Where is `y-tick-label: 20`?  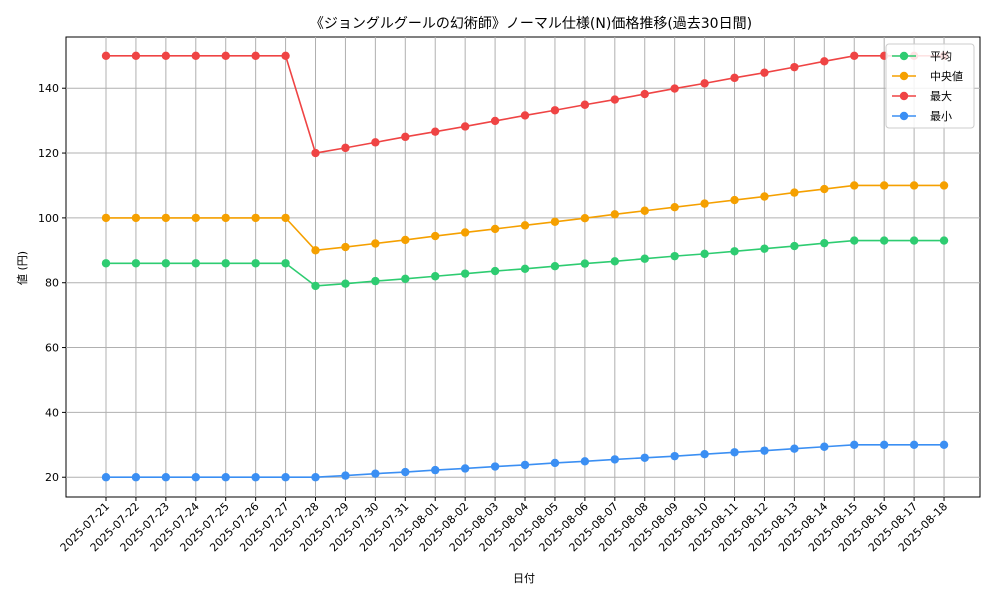
y-tick-label: 20 is located at coordinates (52, 477).